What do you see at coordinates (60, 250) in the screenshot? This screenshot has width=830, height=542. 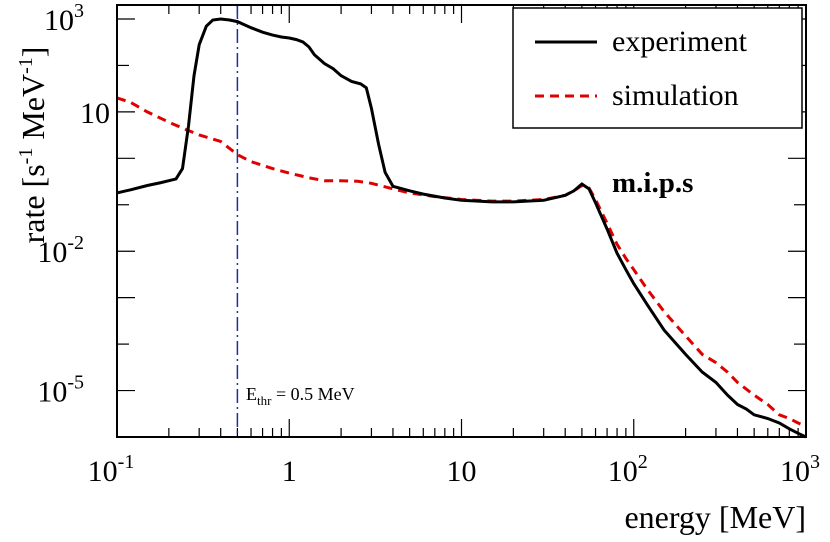 I see `y-tick-label: 10⁻²` at bounding box center [60, 250].